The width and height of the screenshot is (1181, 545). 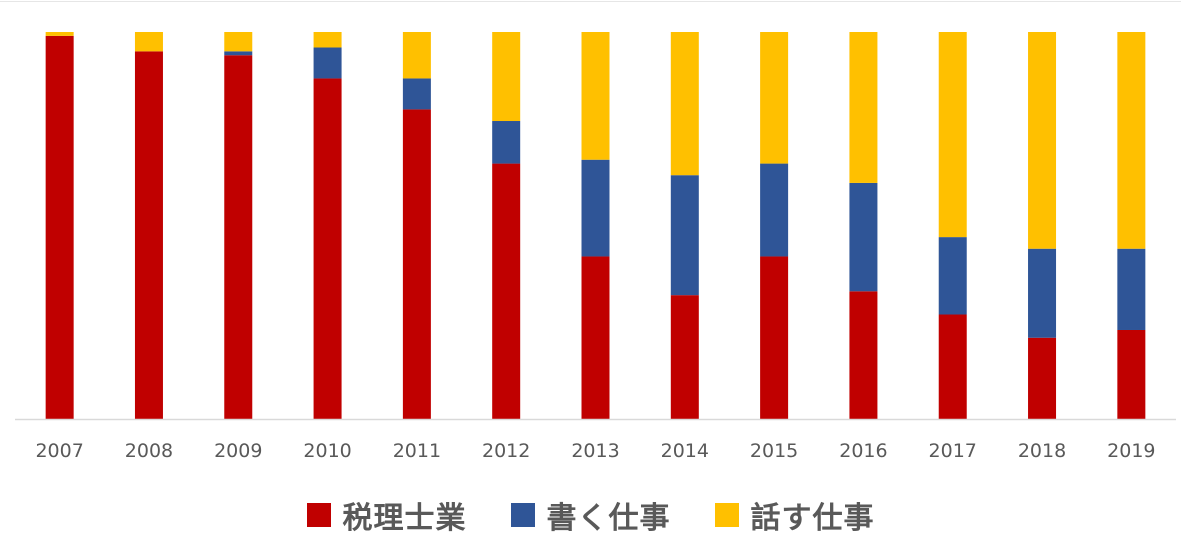 What do you see at coordinates (506, 291) in the screenshot?
I see `bar-segment-2012-s0` at bounding box center [506, 291].